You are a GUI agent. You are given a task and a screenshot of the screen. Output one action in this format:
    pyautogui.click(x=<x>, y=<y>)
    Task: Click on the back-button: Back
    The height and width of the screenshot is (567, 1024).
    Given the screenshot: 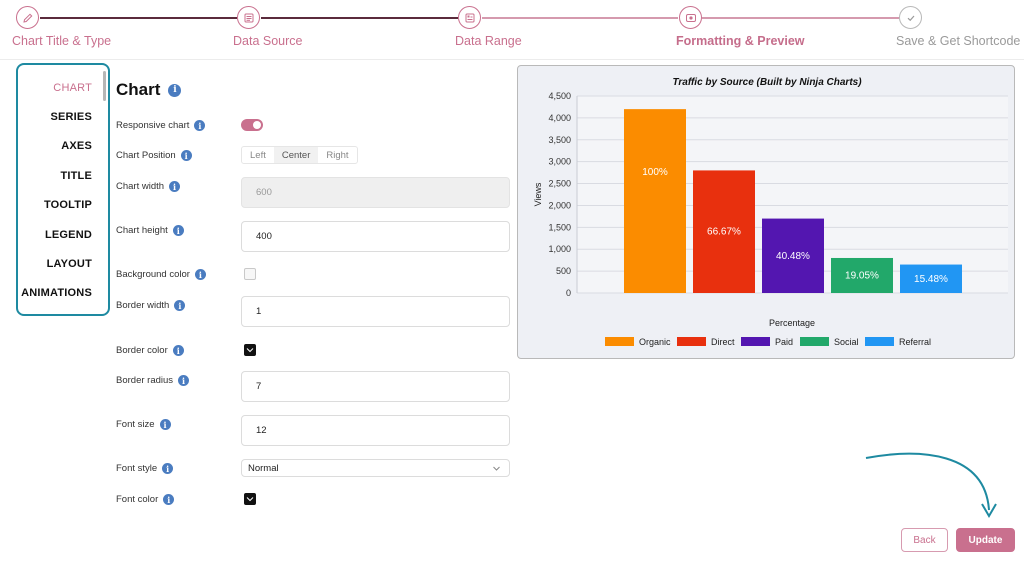 What is the action you would take?
    pyautogui.click(x=924, y=540)
    